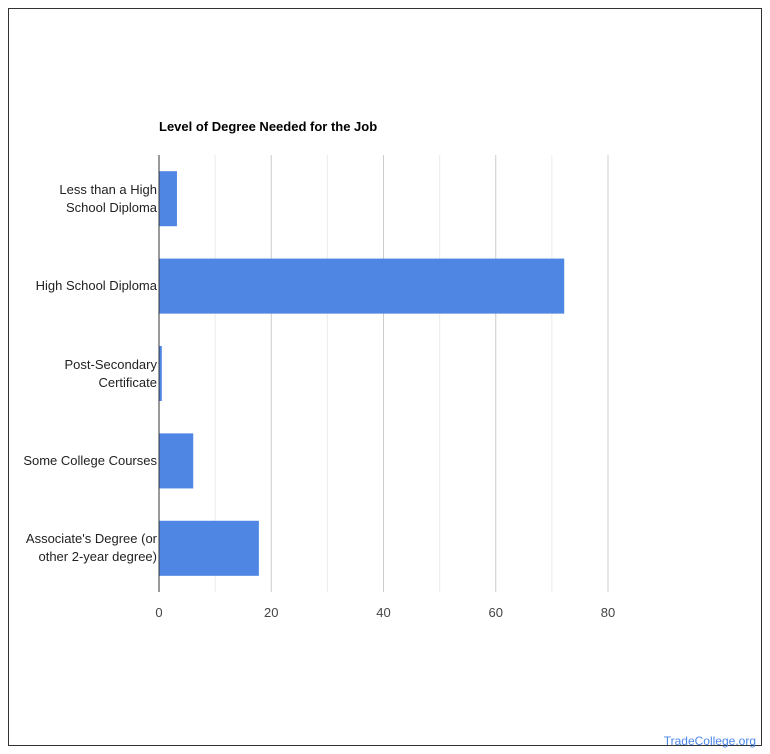 The image size is (770, 754). Describe the element at coordinates (79, 374) in the screenshot. I see `category-label: Post-Secondary Certificate` at that location.